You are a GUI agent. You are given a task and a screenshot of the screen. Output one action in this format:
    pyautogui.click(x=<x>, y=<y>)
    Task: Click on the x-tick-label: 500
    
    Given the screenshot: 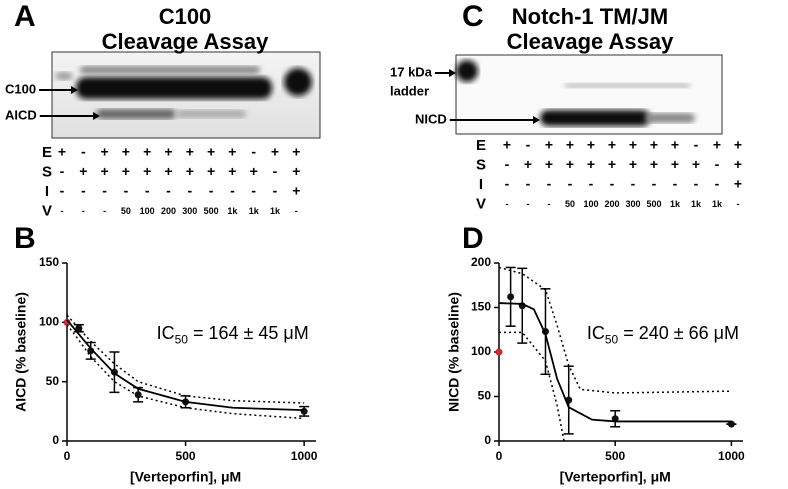 What is the action you would take?
    pyautogui.click(x=615, y=456)
    